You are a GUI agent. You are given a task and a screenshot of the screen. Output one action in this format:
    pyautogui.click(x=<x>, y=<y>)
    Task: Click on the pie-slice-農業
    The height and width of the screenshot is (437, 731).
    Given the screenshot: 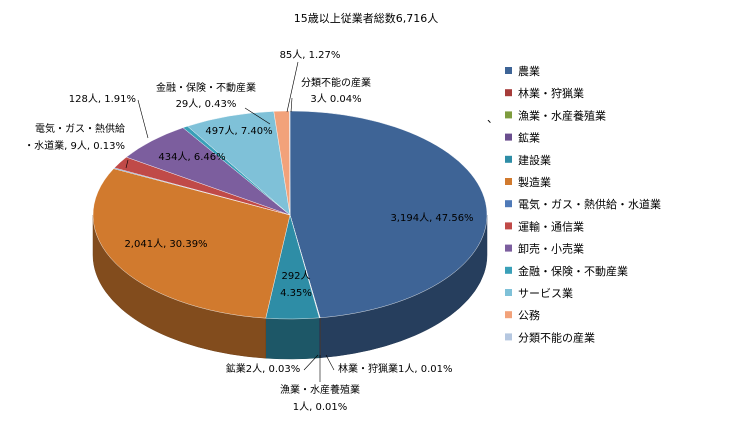 What is the action you would take?
    pyautogui.click(x=388, y=214)
    